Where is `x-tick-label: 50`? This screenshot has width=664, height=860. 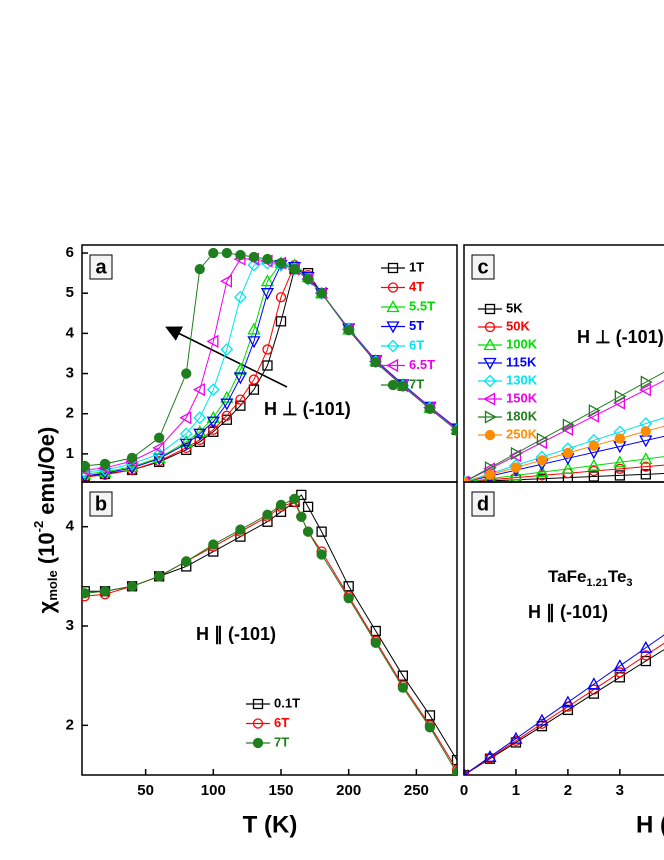
x-tick-label: 50 is located at coordinates (145, 790).